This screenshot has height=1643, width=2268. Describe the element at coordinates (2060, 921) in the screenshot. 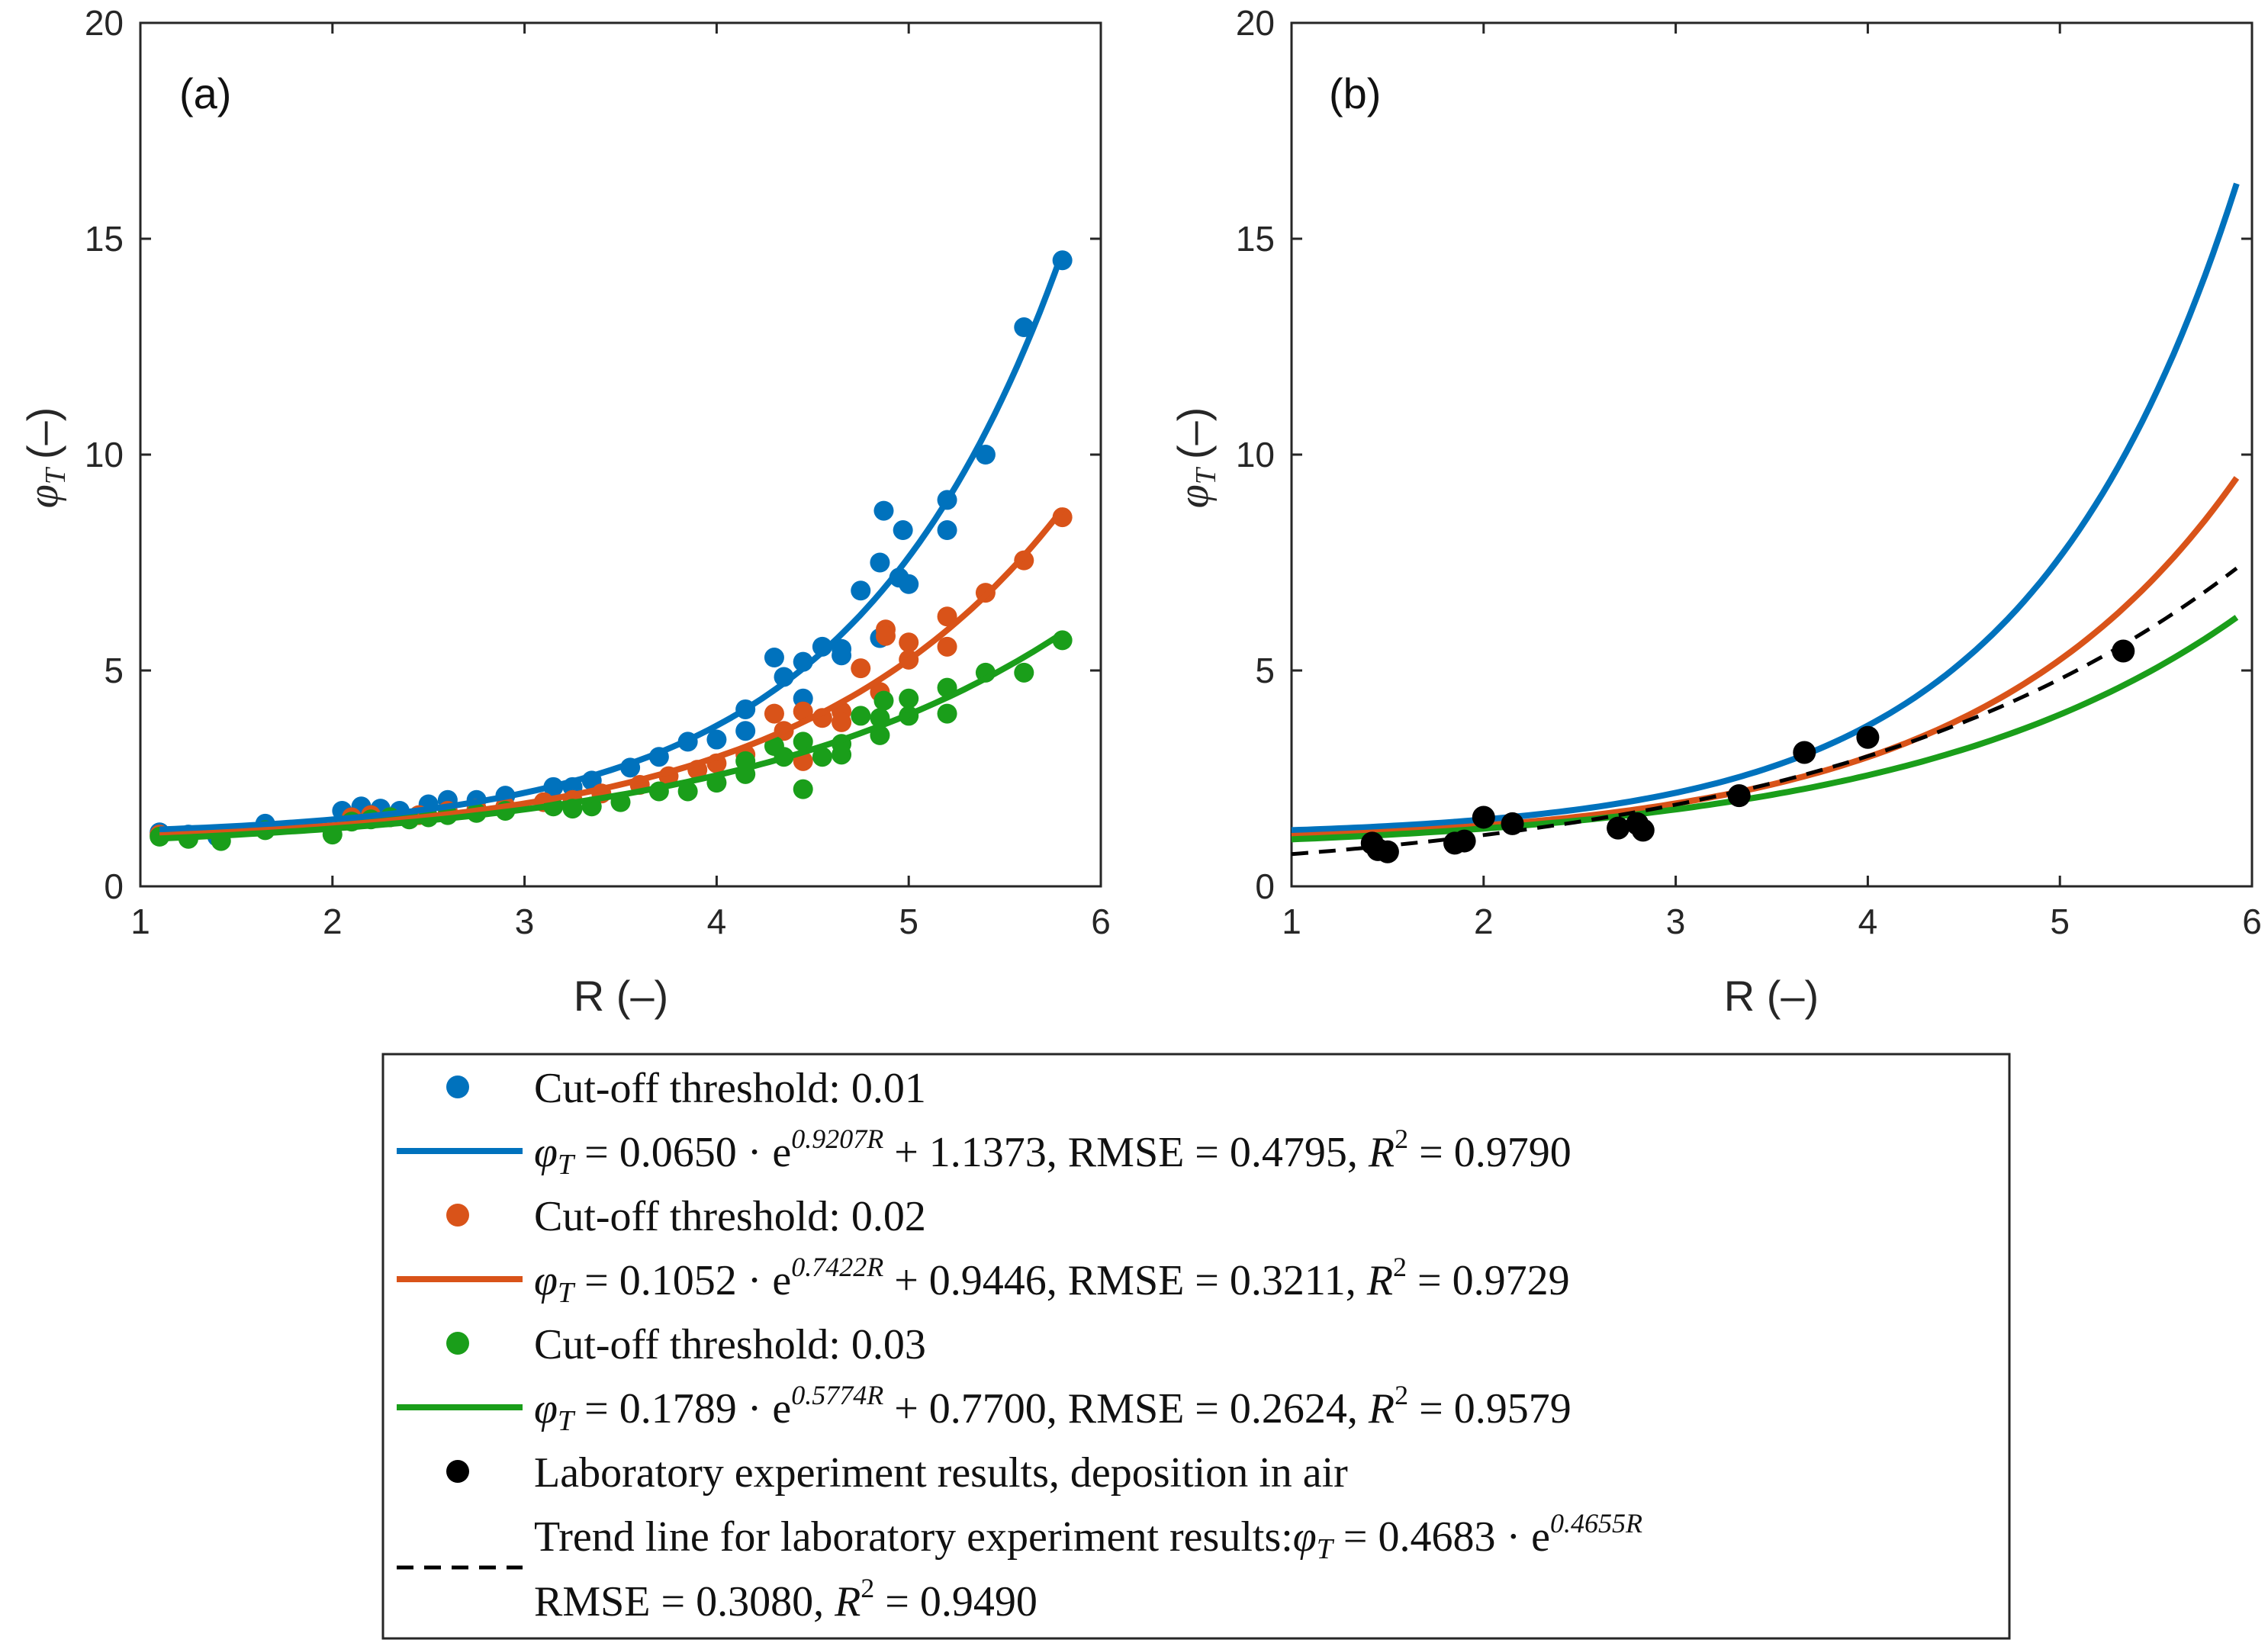

I see `x-tick-label: 5` at that location.